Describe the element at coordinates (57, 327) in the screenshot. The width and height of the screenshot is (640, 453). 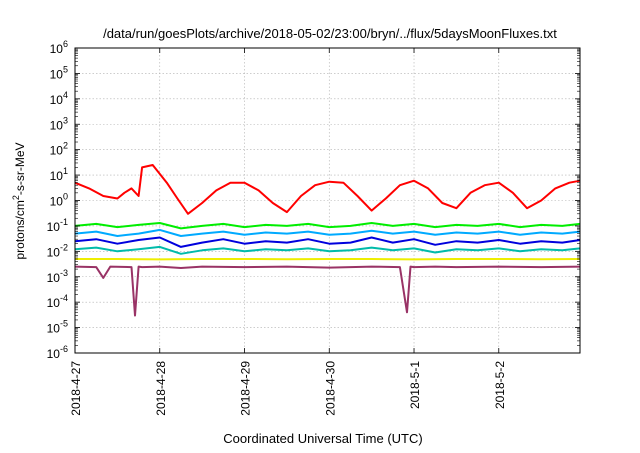
I see `y-tick-label: 10⁻⁵` at that location.